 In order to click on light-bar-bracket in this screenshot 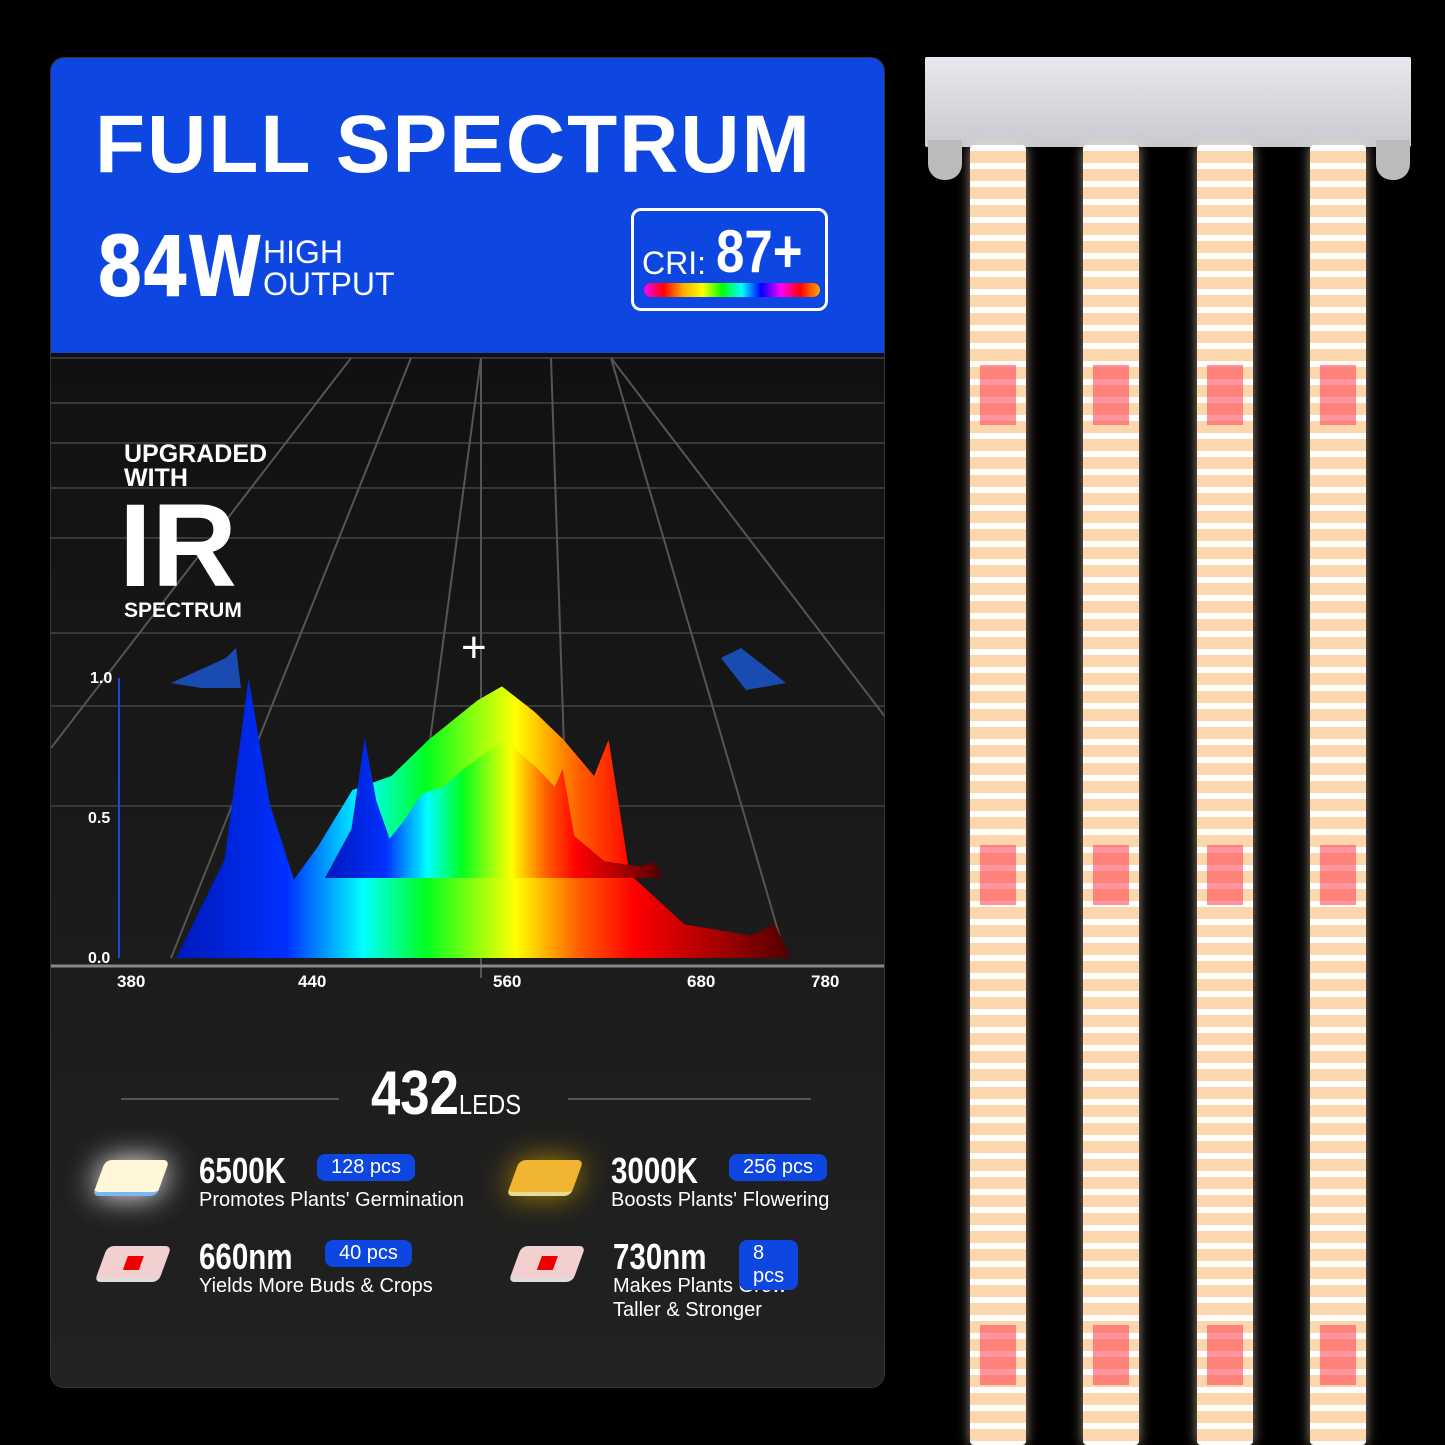, I will do `click(1168, 102)`.